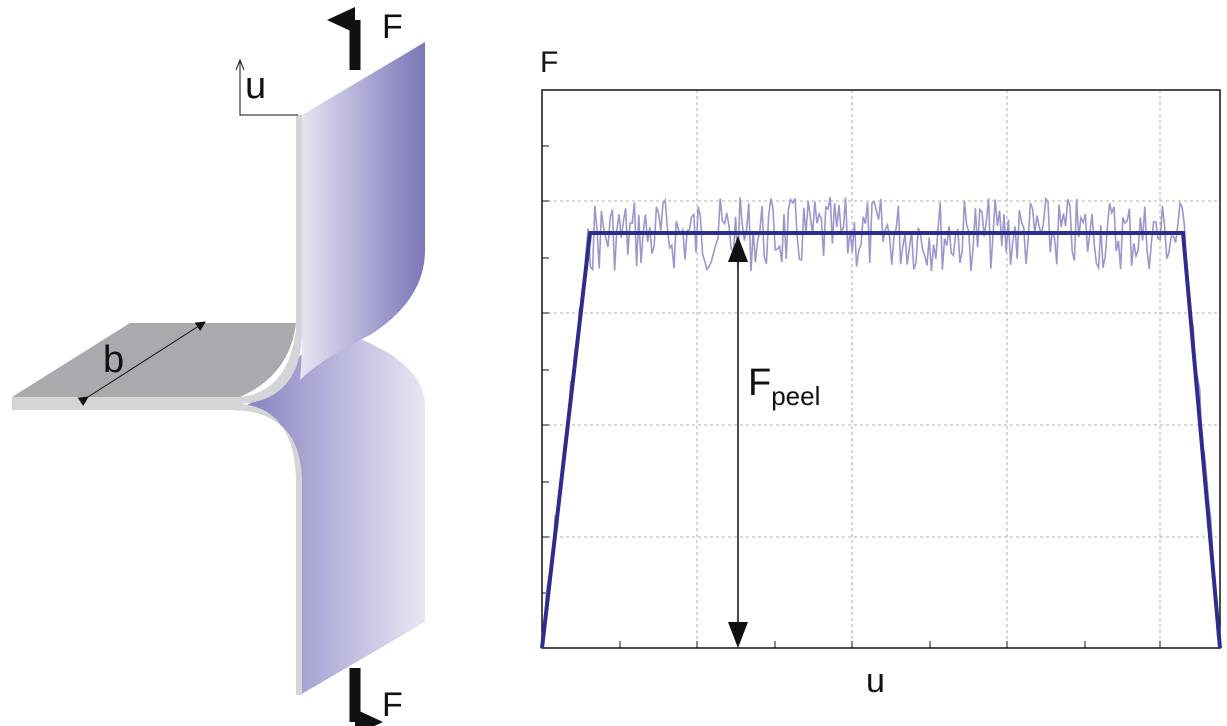 This screenshot has width=1227, height=726. I want to click on x-axis-label: u, so click(875, 681).